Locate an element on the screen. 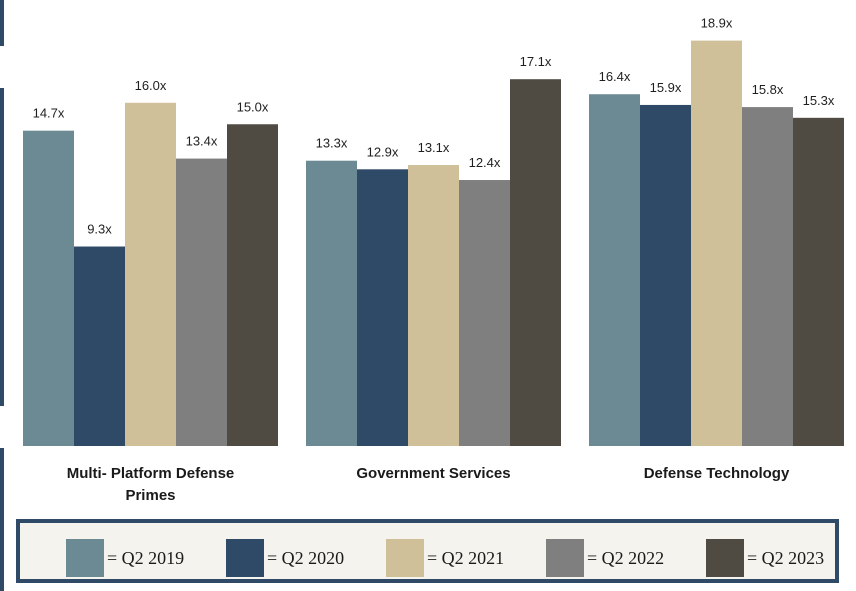 The height and width of the screenshot is (591, 856). legend-item-q2-2020: = Q2 2020 is located at coordinates (285, 558).